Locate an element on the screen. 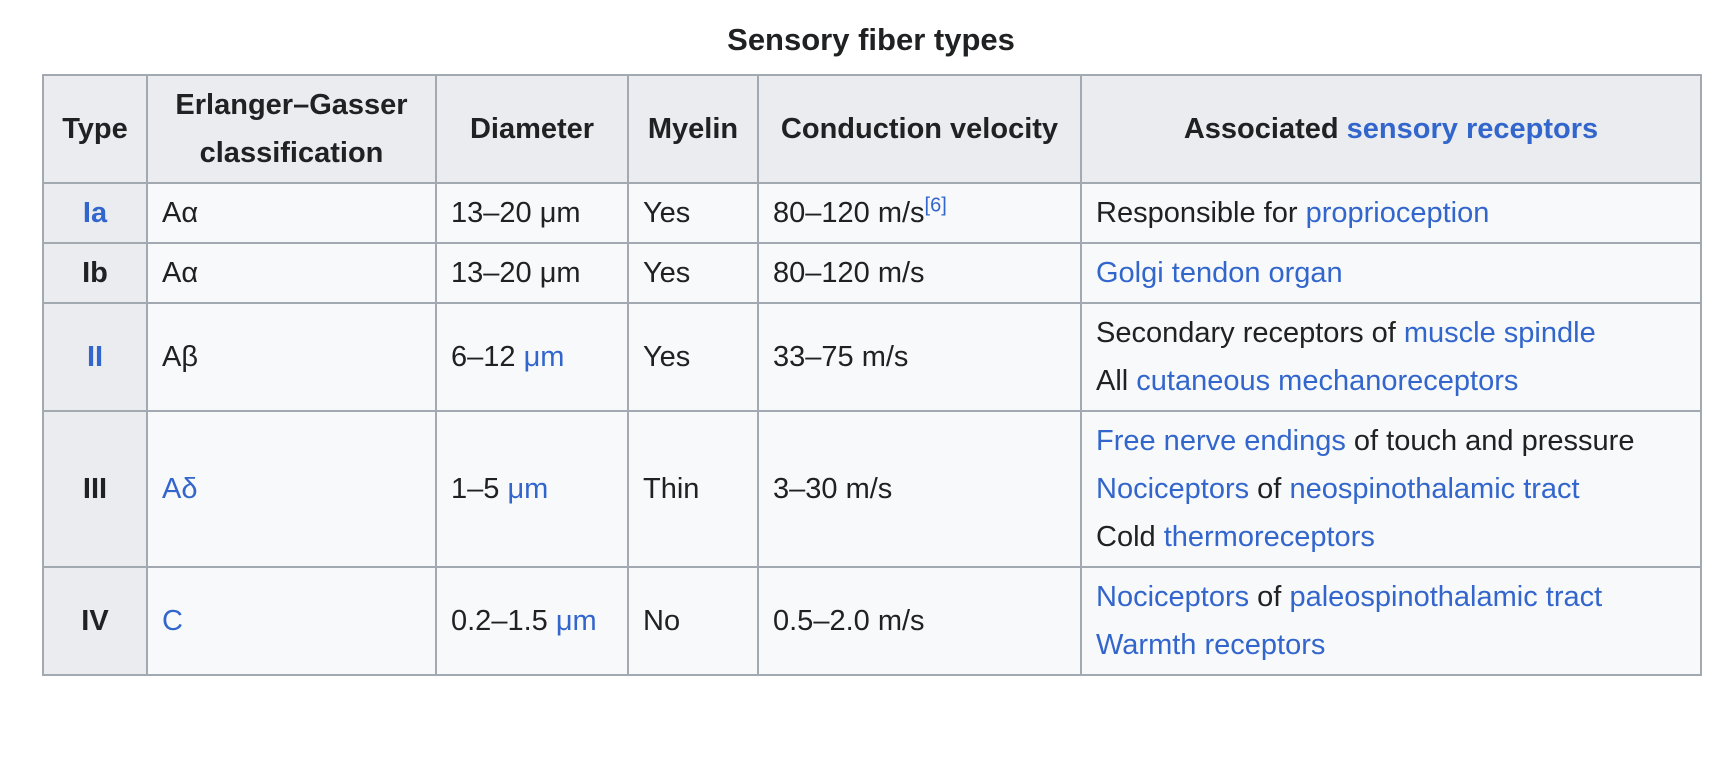 The image size is (1732, 768). cell-receptors: Golgi tendon organ is located at coordinates (1391, 273).